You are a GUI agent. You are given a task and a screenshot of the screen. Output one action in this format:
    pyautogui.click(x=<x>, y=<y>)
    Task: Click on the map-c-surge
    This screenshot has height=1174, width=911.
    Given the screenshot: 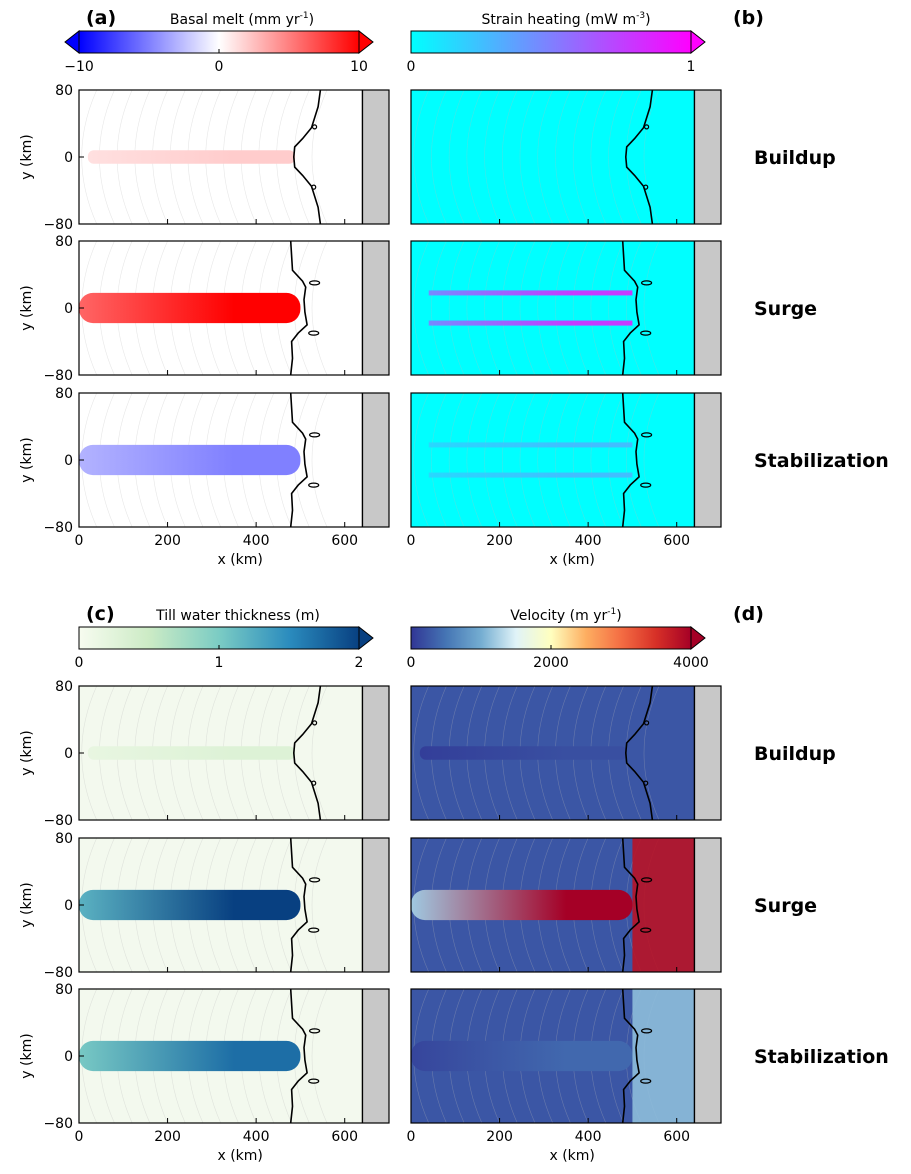 What is the action you would take?
    pyautogui.click(x=234, y=905)
    